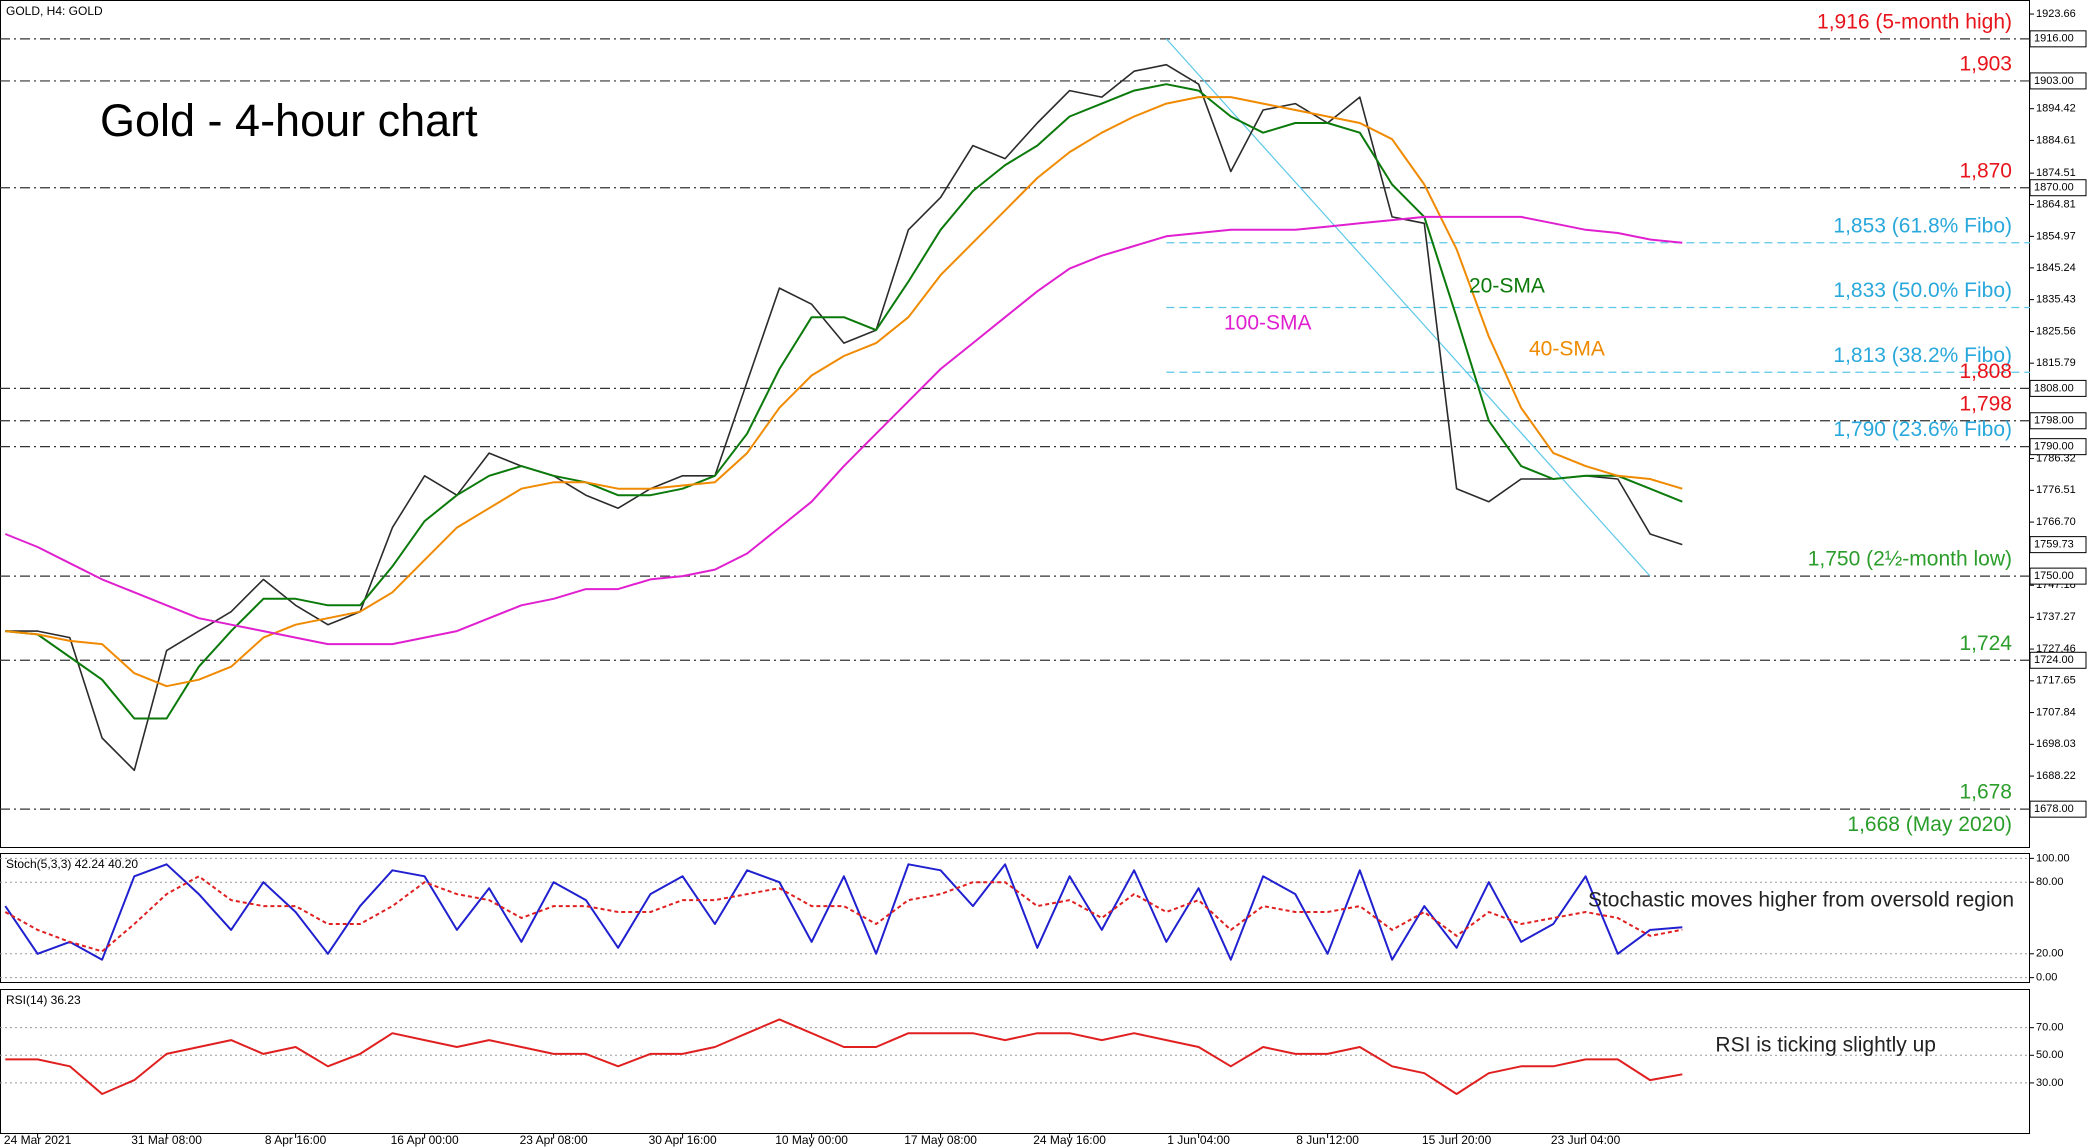 The width and height of the screenshot is (2087, 1147). What do you see at coordinates (2056, 236) in the screenshot?
I see `y-tick-label: 1854.97` at bounding box center [2056, 236].